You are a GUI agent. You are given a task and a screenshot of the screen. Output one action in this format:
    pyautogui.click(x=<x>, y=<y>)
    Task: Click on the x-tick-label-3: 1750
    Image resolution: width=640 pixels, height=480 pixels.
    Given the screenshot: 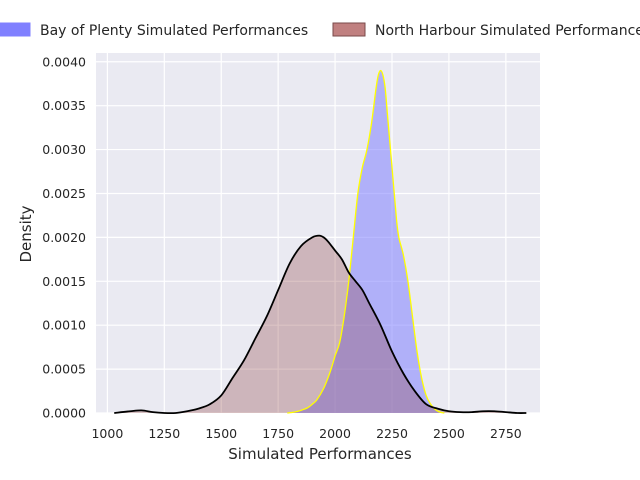 What is the action you would take?
    pyautogui.click(x=278, y=433)
    